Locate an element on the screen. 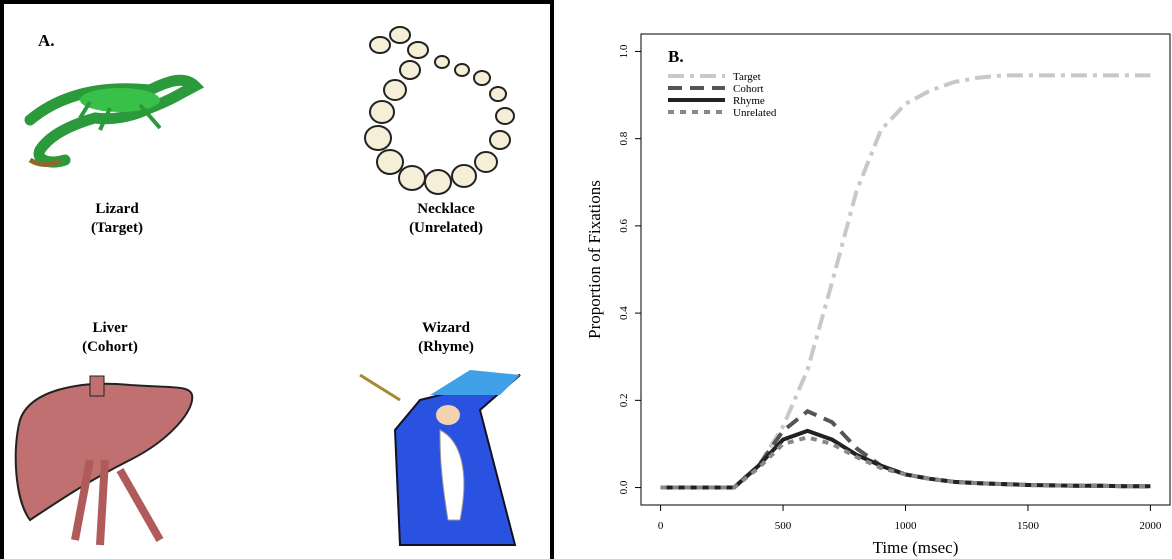 The height and width of the screenshot is (559, 1172). y-tick-label: 0.2 is located at coordinates (624, 400).